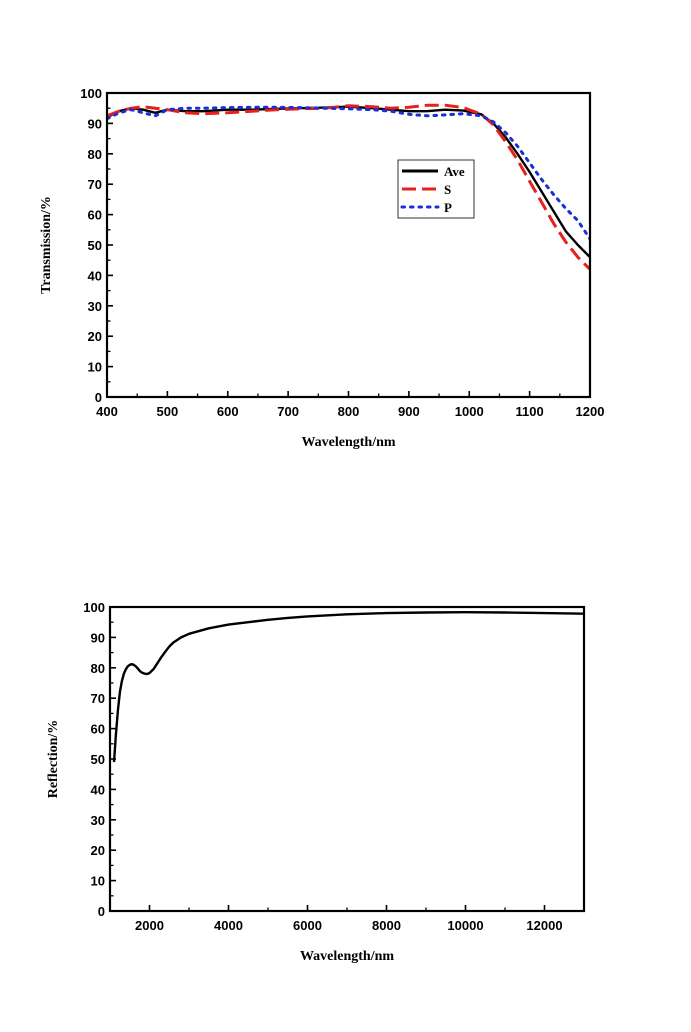 The width and height of the screenshot is (691, 1032). Describe the element at coordinates (447, 189) in the screenshot. I see `legend-label-s: S` at that location.